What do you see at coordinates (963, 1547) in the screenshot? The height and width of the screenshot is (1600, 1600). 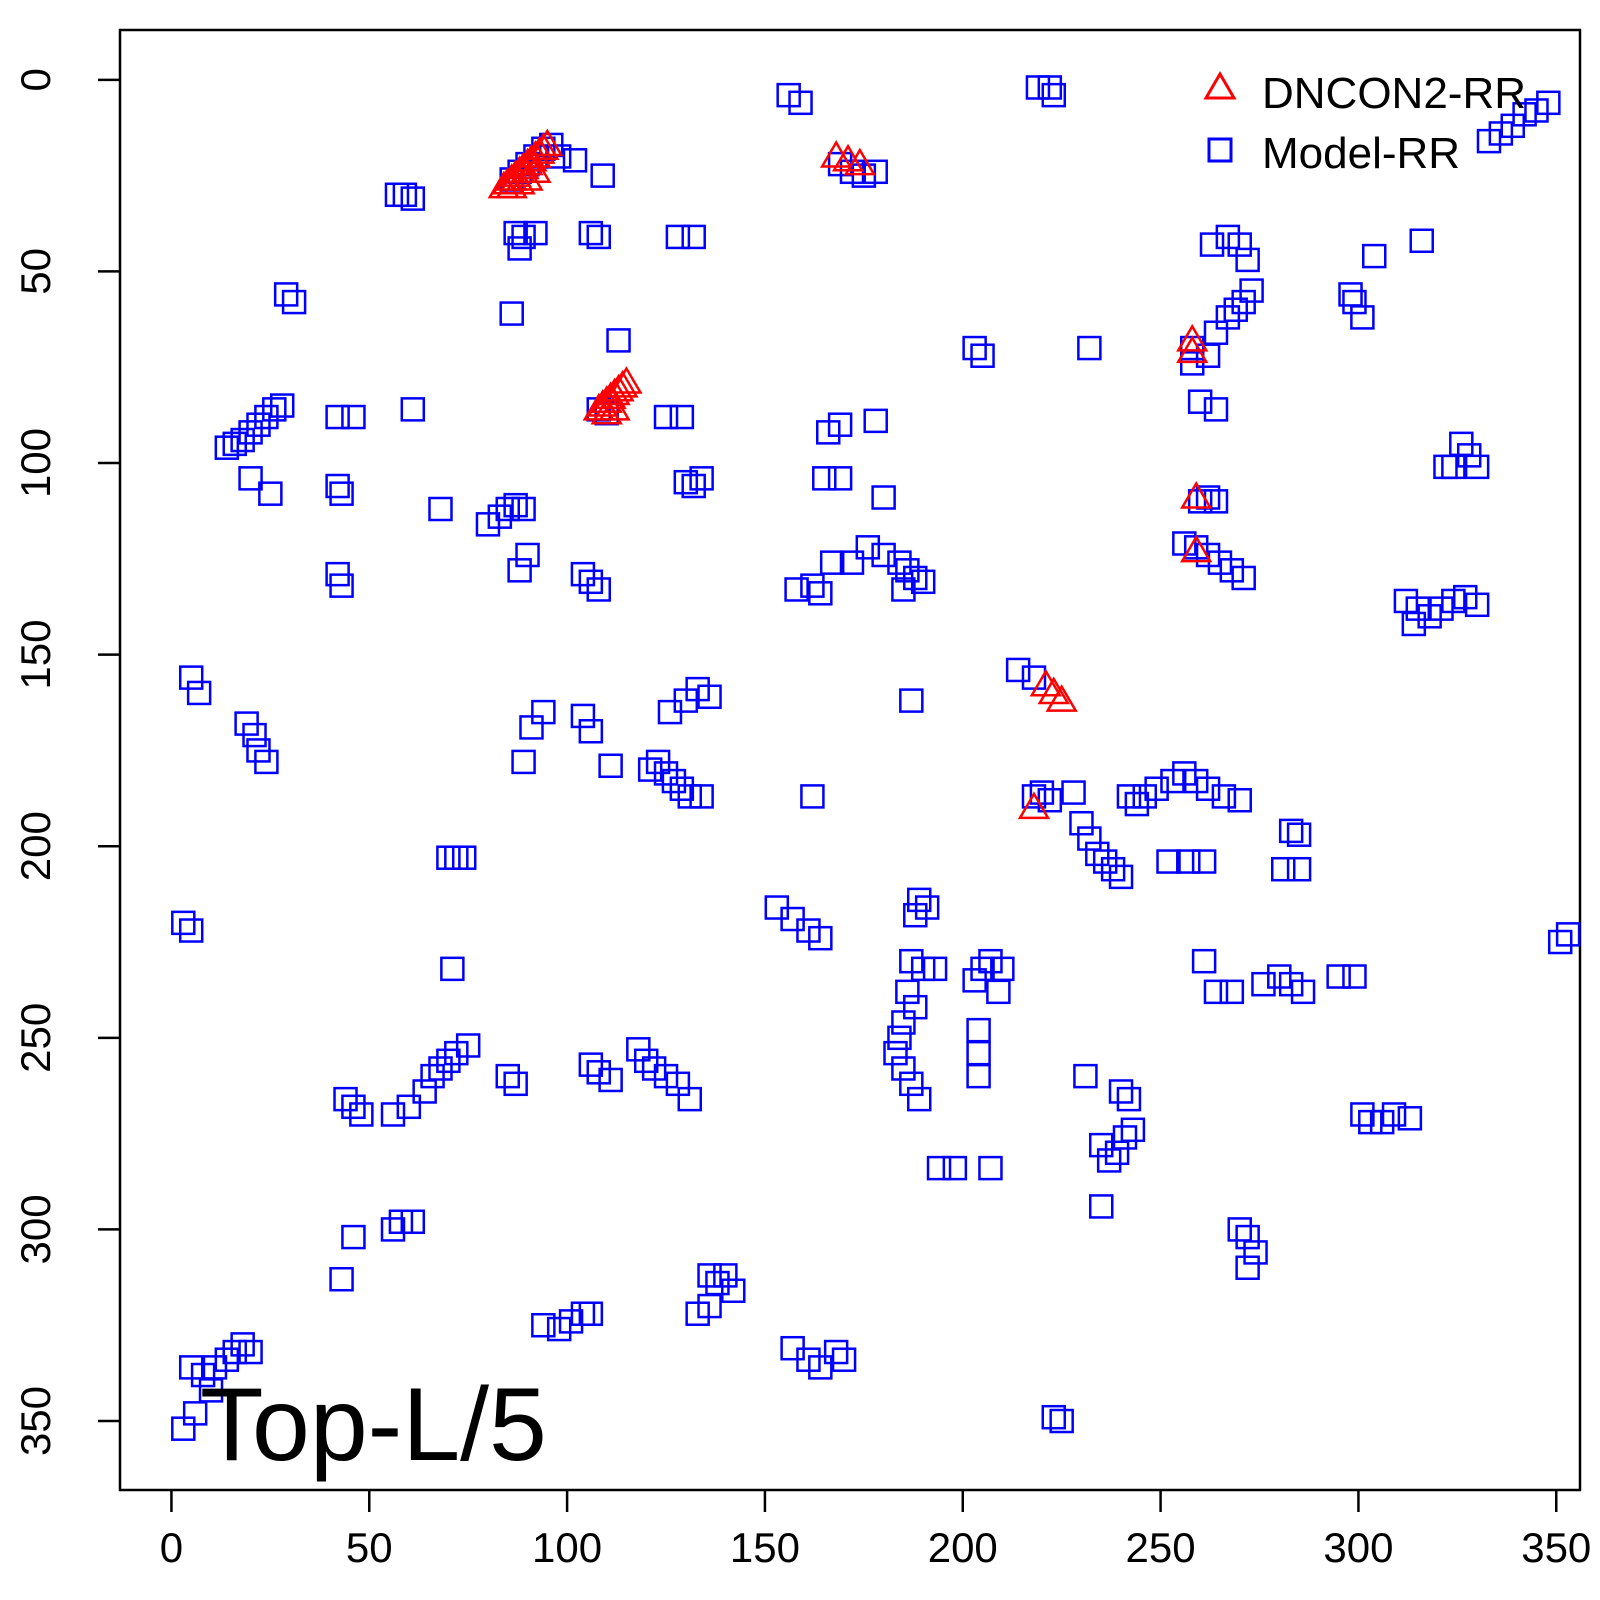 I see `x-tick-label: 200` at bounding box center [963, 1547].